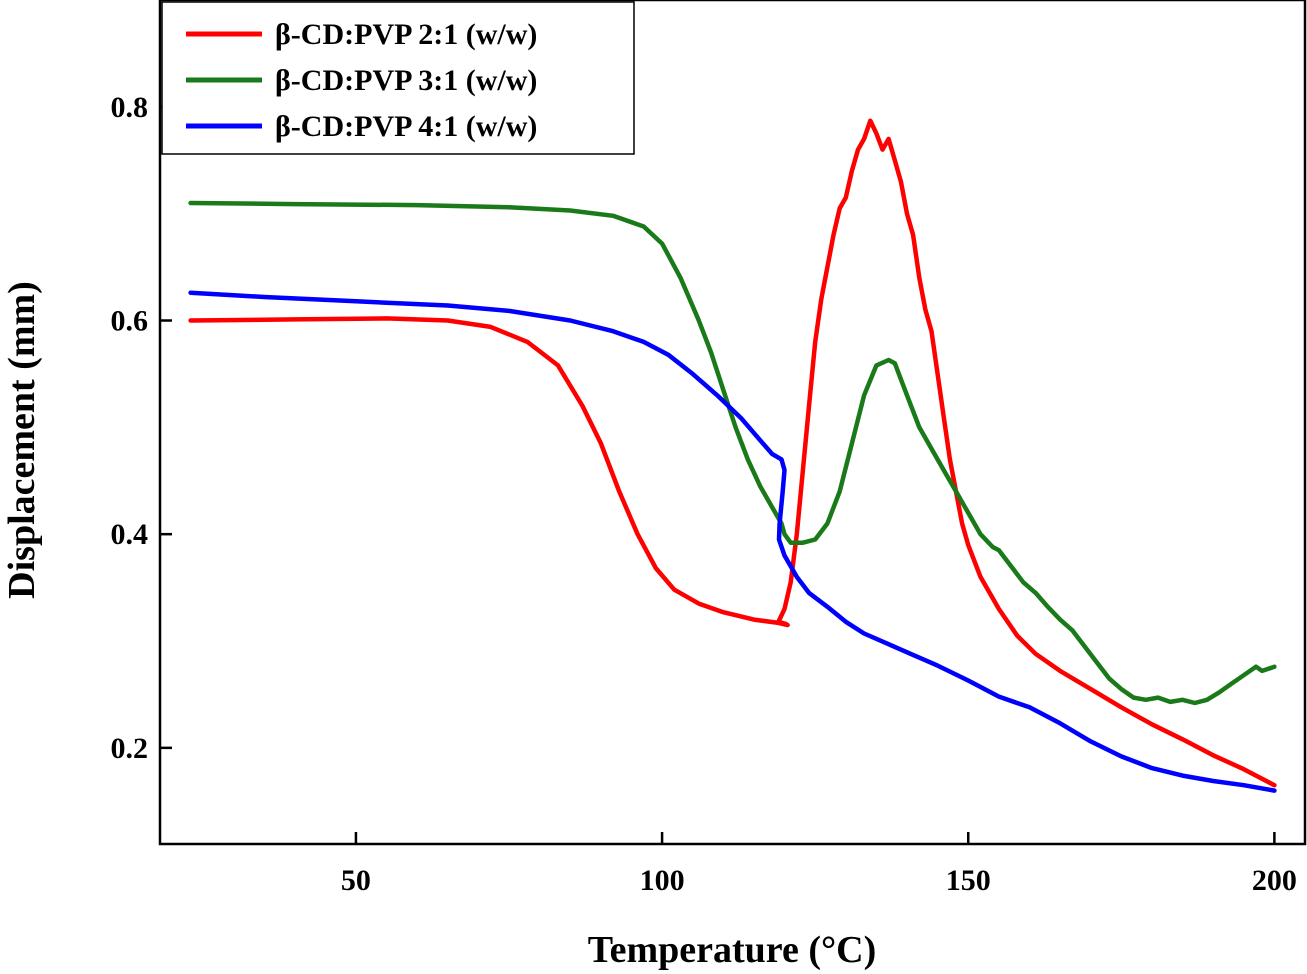  What do you see at coordinates (819, 864) in the screenshot?
I see `x-axis: 50 100 150 200` at bounding box center [819, 864].